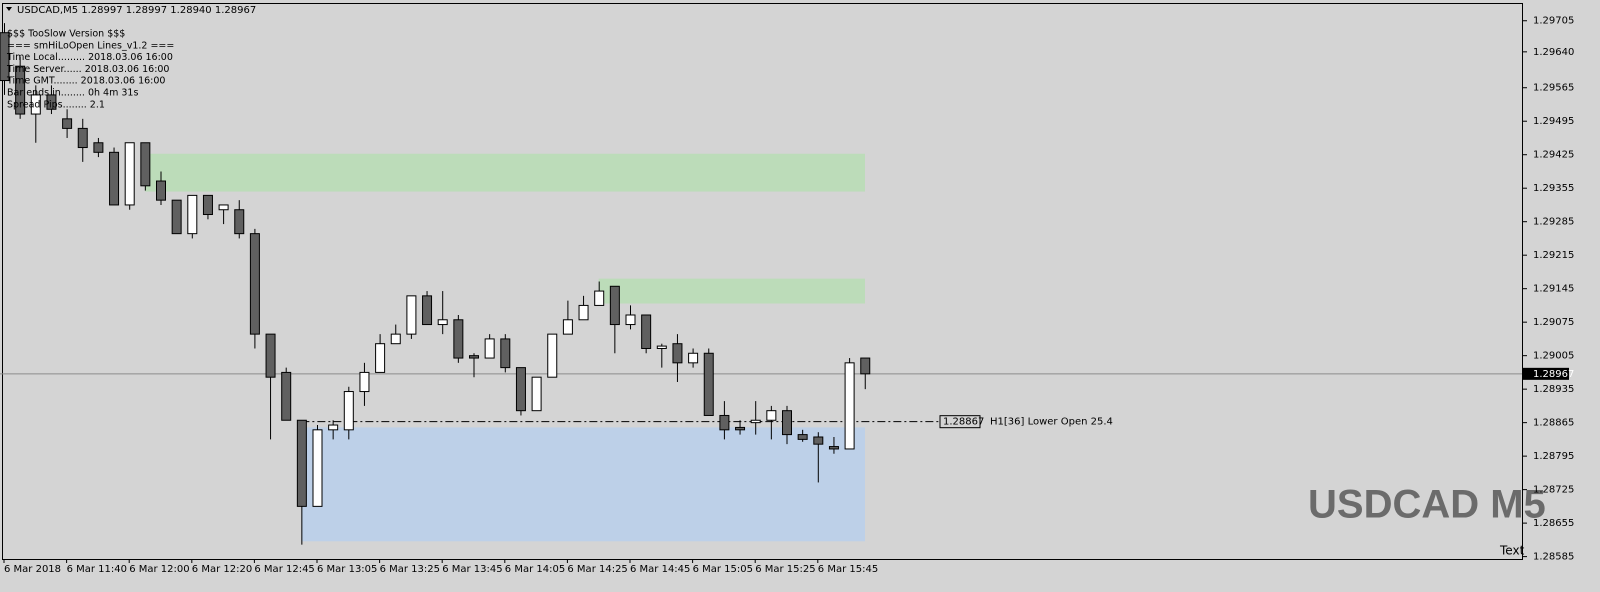 This screenshot has height=592, width=1600. What do you see at coordinates (410, 569) in the screenshot?
I see `x-tick-label: 6 Mar 13:25` at bounding box center [410, 569].